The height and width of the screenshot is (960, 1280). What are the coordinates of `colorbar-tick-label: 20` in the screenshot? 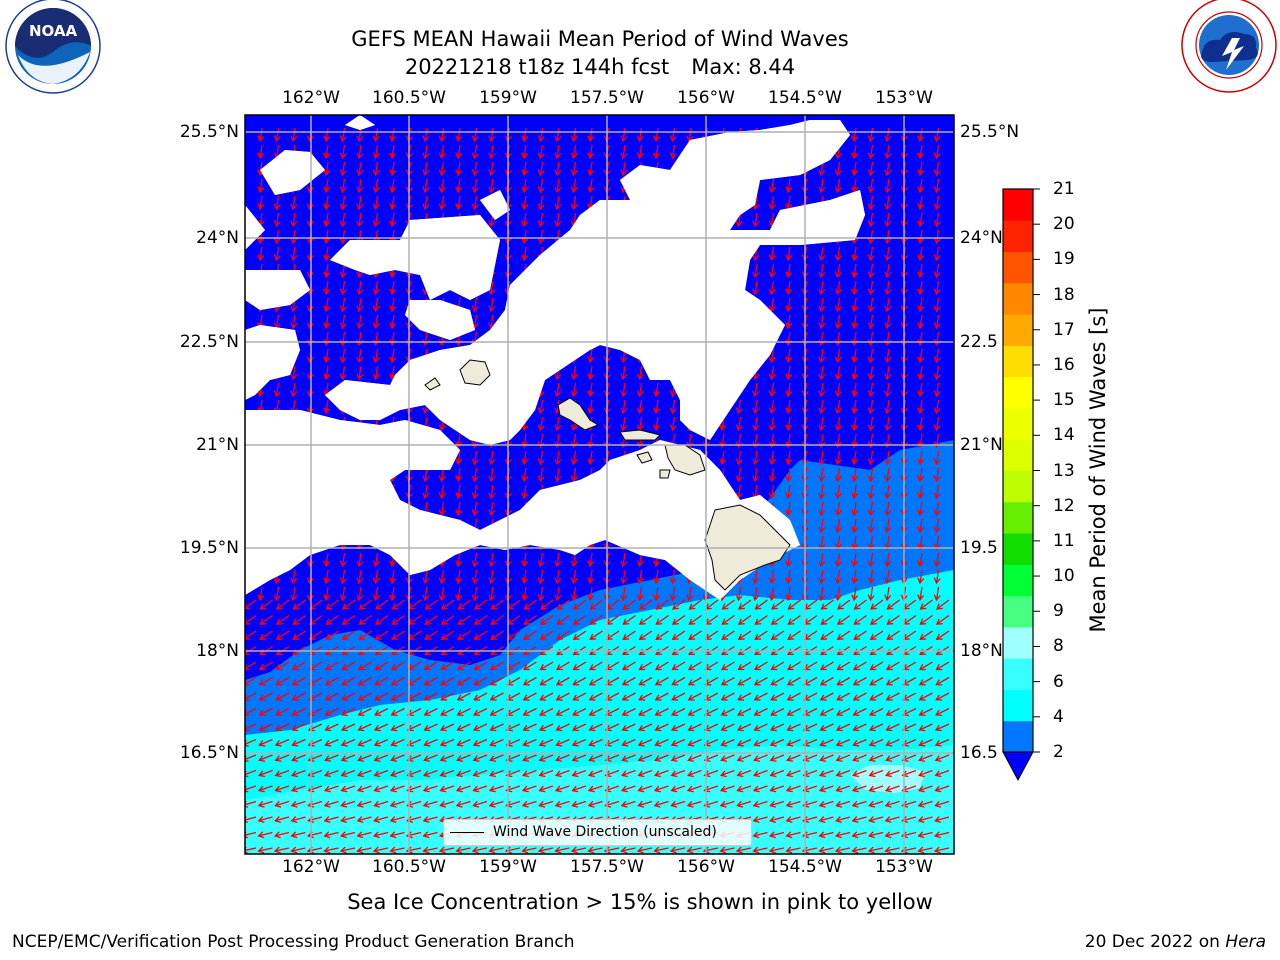 It's located at (1064, 224).